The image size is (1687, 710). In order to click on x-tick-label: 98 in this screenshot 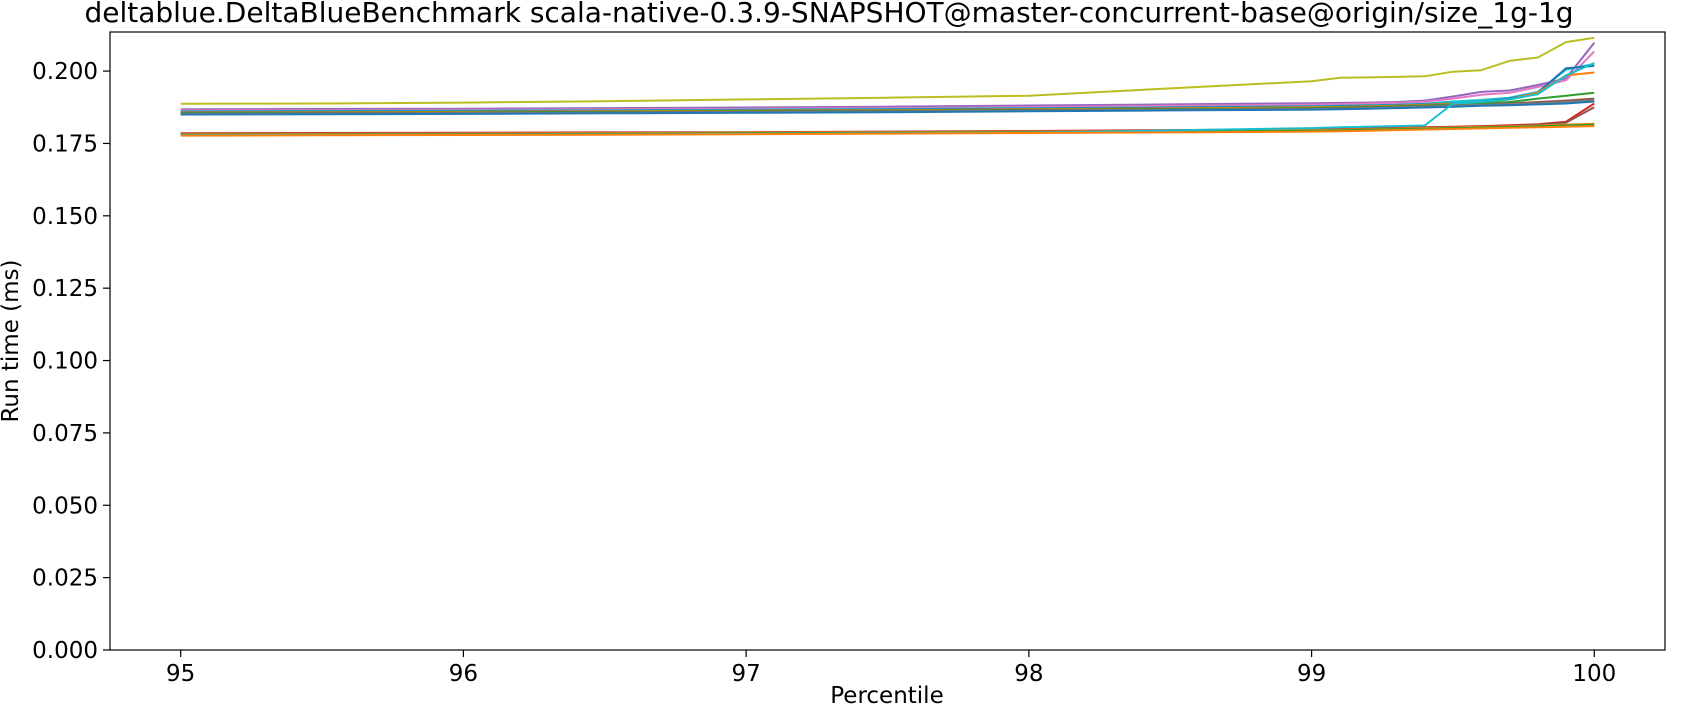, I will do `click(1028, 674)`.